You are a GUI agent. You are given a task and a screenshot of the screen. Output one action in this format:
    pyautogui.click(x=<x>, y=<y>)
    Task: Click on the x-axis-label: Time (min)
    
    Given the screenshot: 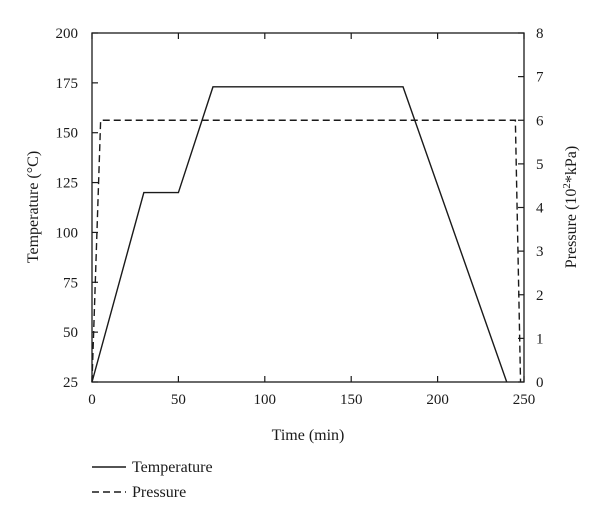 What is the action you would take?
    pyautogui.click(x=308, y=435)
    